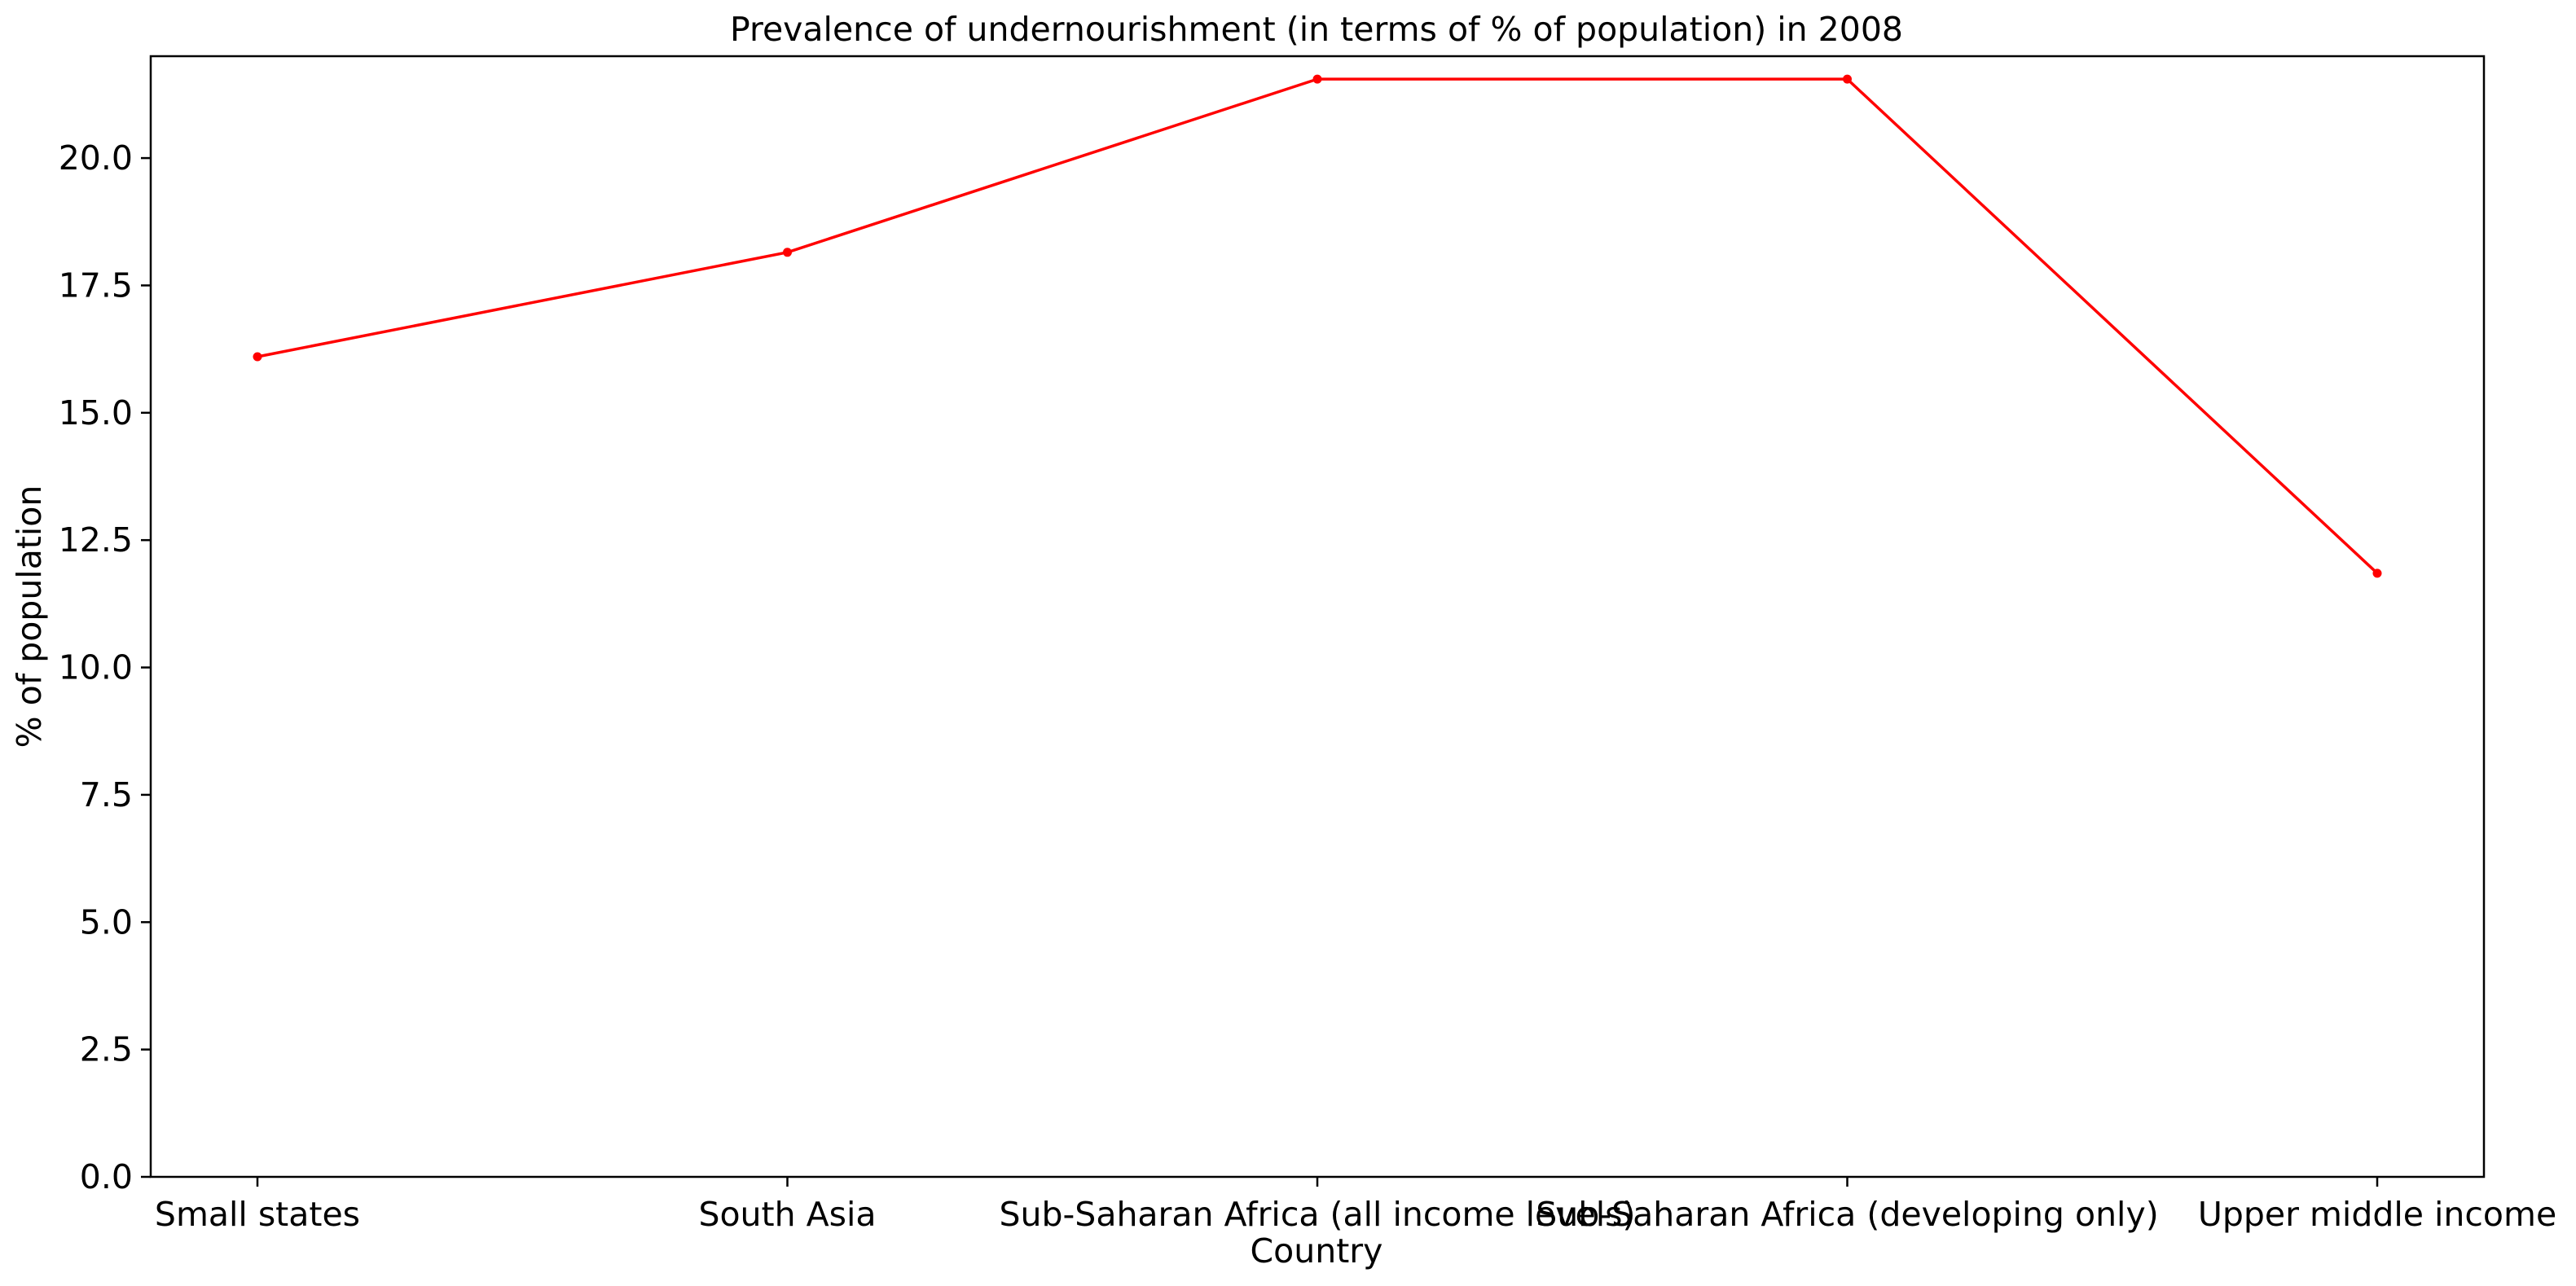 This screenshot has width=2576, height=1286. What do you see at coordinates (106, 794) in the screenshot?
I see `y-tick-label: 7.5` at bounding box center [106, 794].